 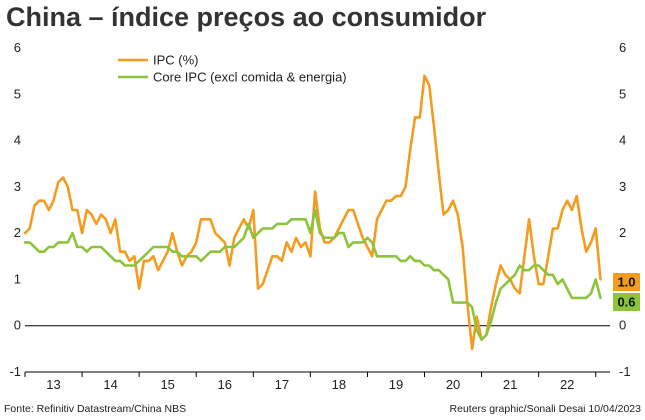 I want to click on x-tick-label: 20, so click(x=453, y=384).